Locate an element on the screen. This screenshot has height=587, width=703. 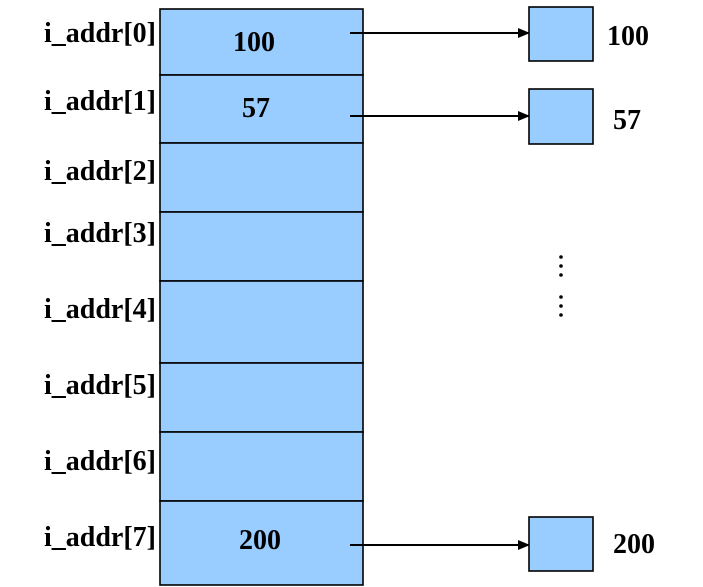
array-label-3: i_addr[3] is located at coordinates (100, 233).